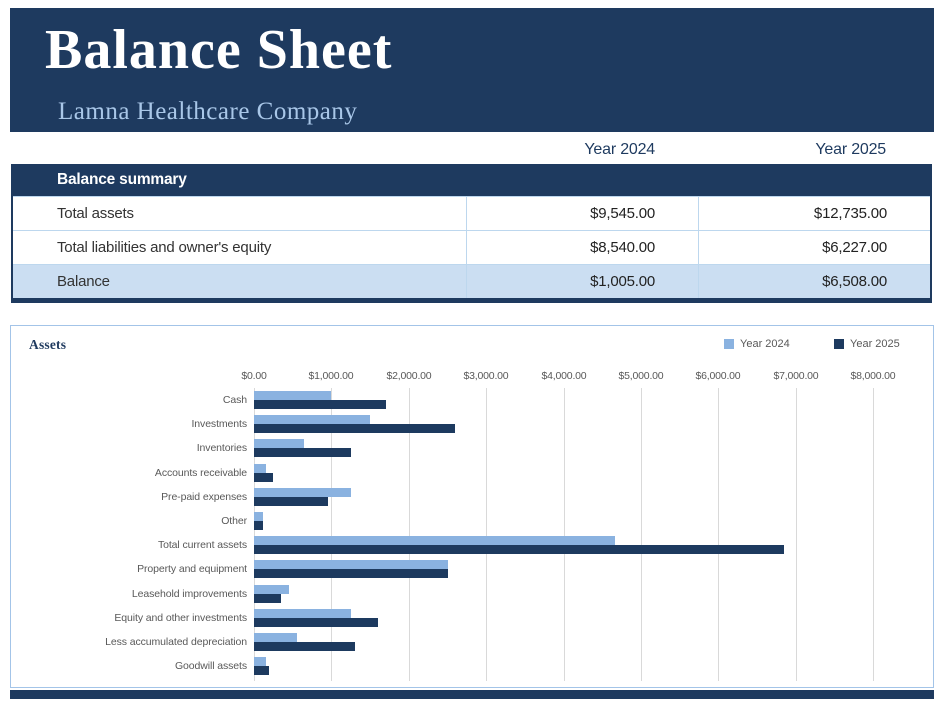  I want to click on bar-year-2025-total-current-assets, so click(519, 549).